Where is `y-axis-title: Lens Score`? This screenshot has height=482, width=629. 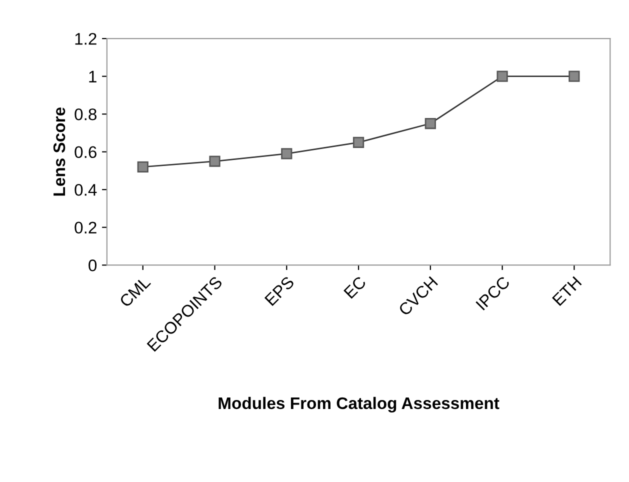
y-axis-title: Lens Score is located at coordinates (59, 151).